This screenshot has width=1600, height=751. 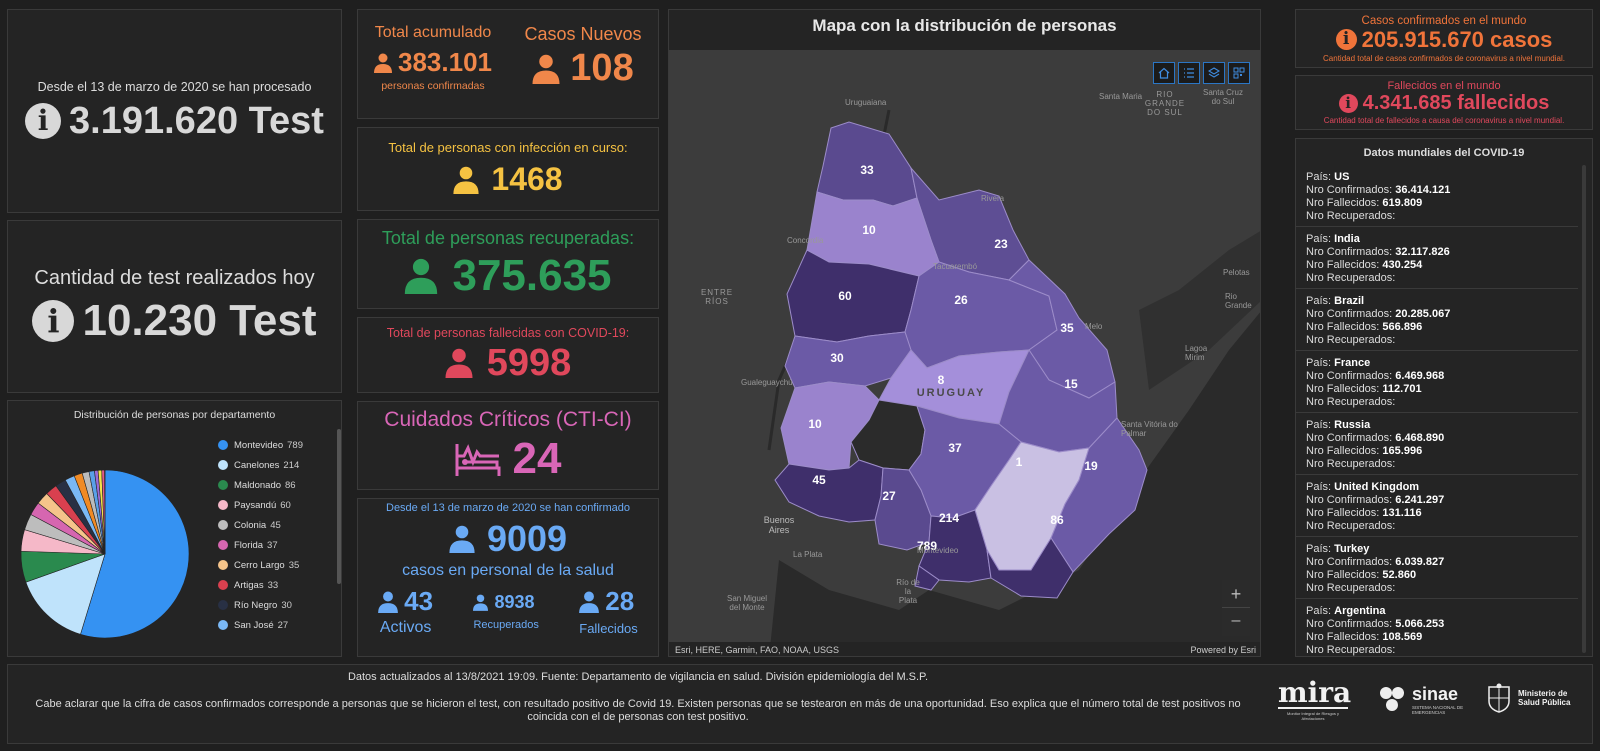 I want to click on legend-value: 86, so click(x=290, y=485).